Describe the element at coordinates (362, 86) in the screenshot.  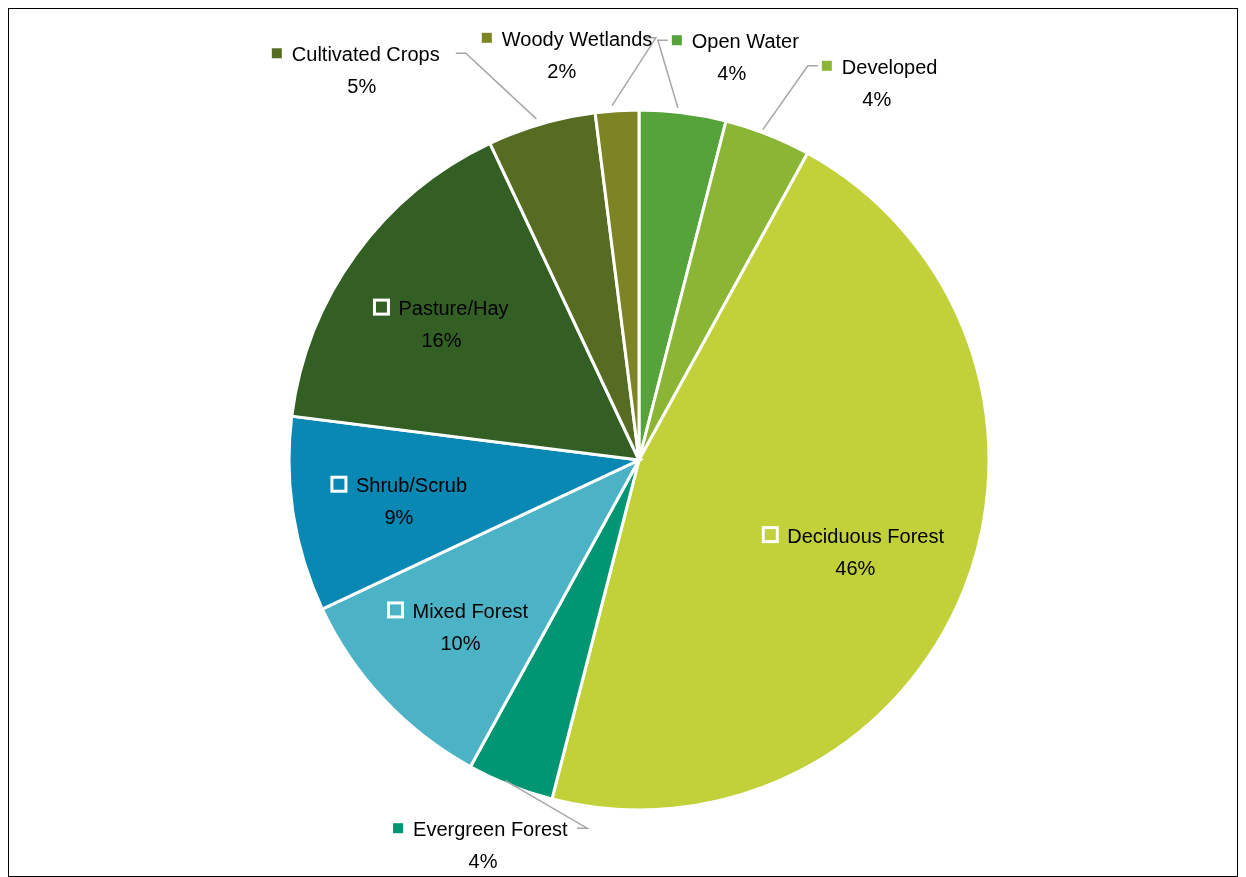
I see `data-label: 5%` at that location.